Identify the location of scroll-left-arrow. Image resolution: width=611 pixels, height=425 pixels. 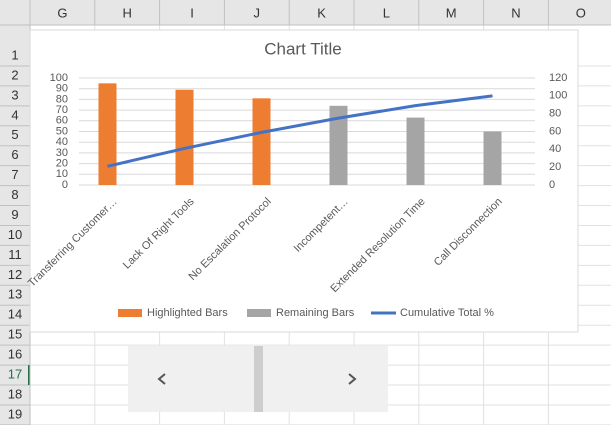
(161, 379).